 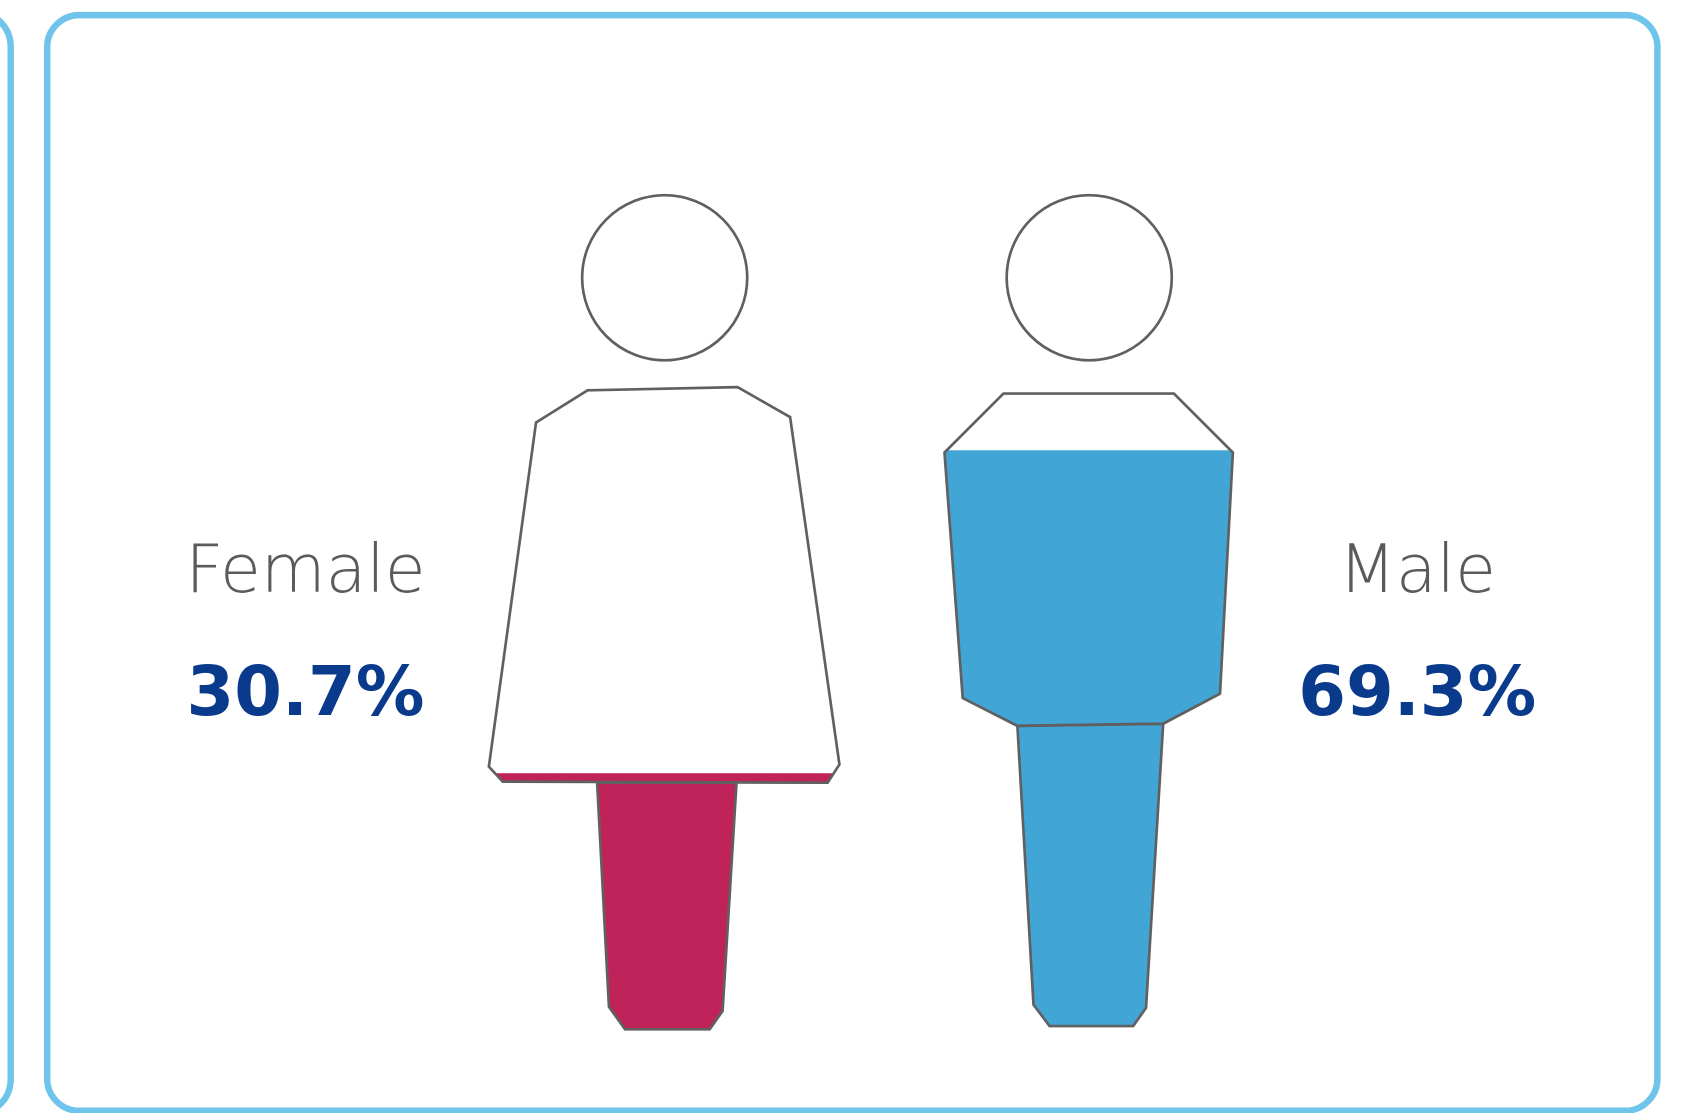 I want to click on side-panel, so click(x=7, y=563).